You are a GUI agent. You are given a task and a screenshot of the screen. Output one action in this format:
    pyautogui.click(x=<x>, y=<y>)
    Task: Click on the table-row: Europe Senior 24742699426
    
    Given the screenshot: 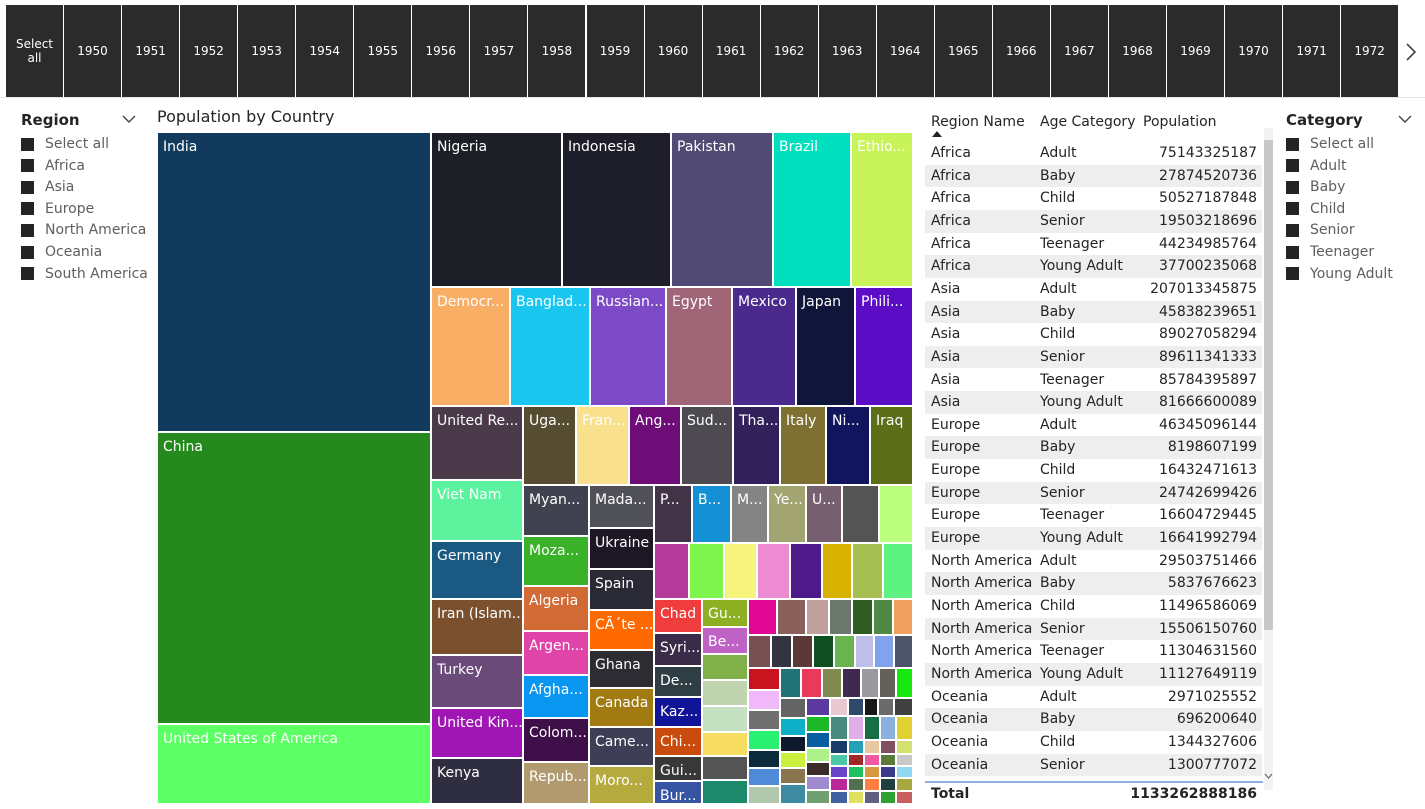 What is the action you would take?
    pyautogui.click(x=1093, y=493)
    